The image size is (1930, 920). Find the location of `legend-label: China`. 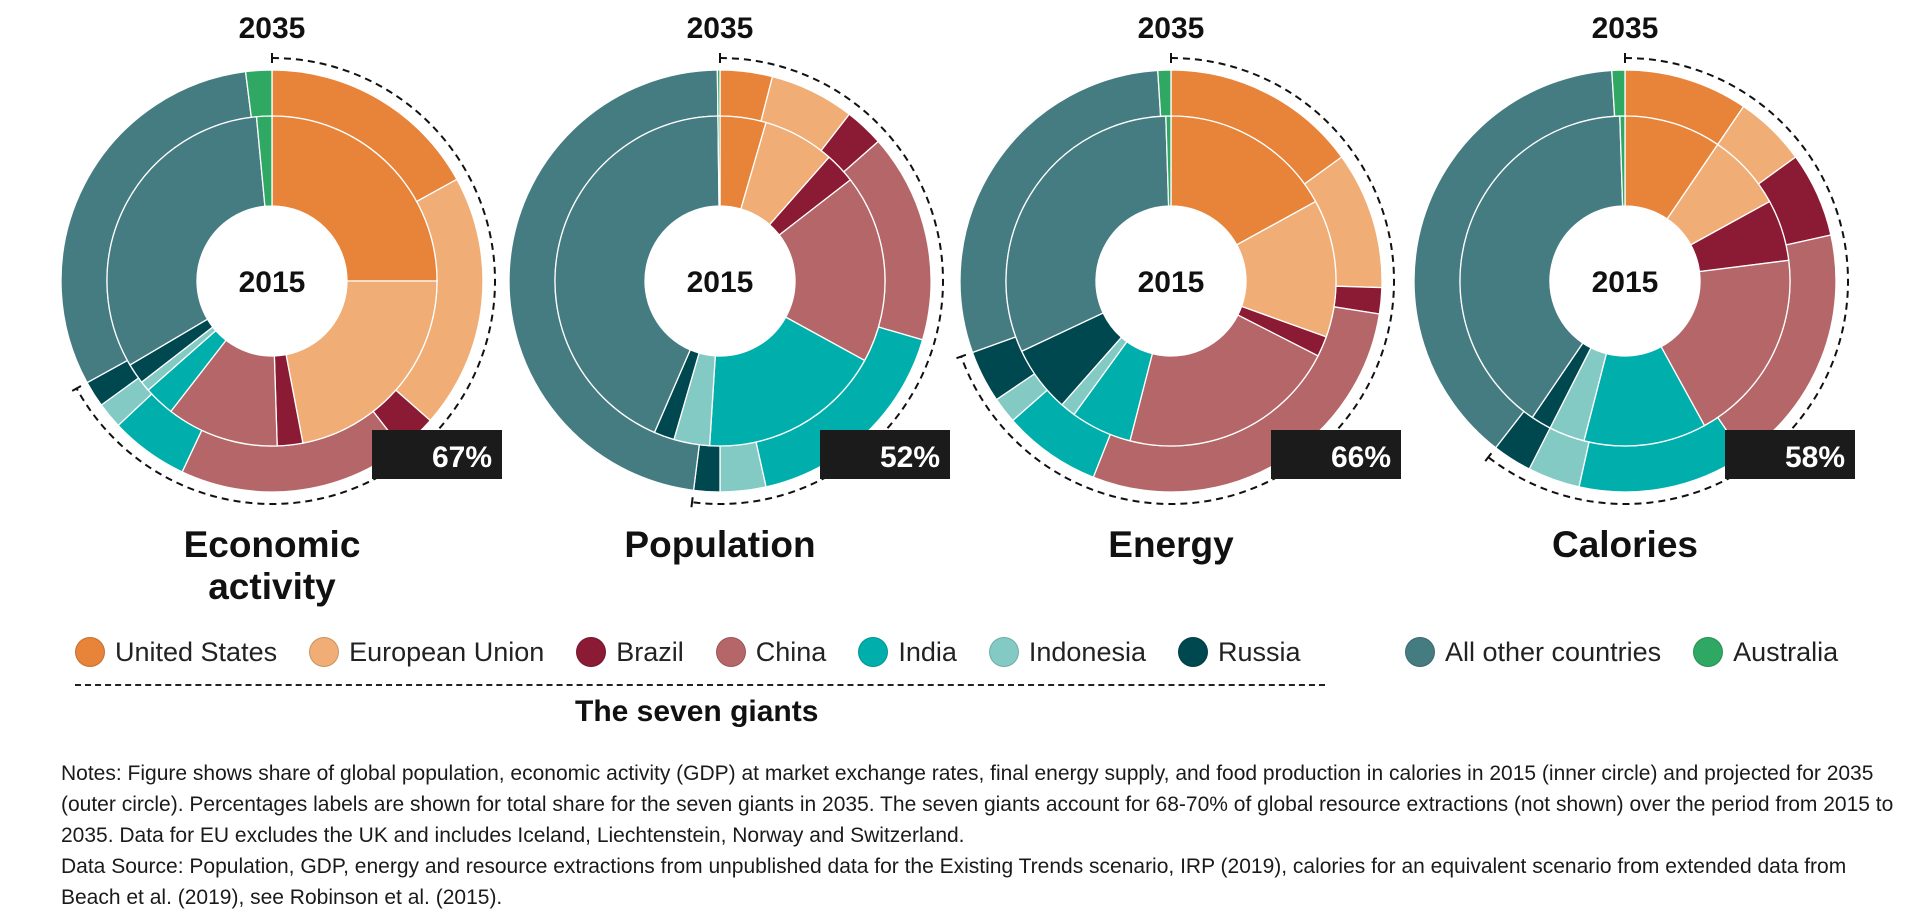

legend-label: China is located at coordinates (791, 651).